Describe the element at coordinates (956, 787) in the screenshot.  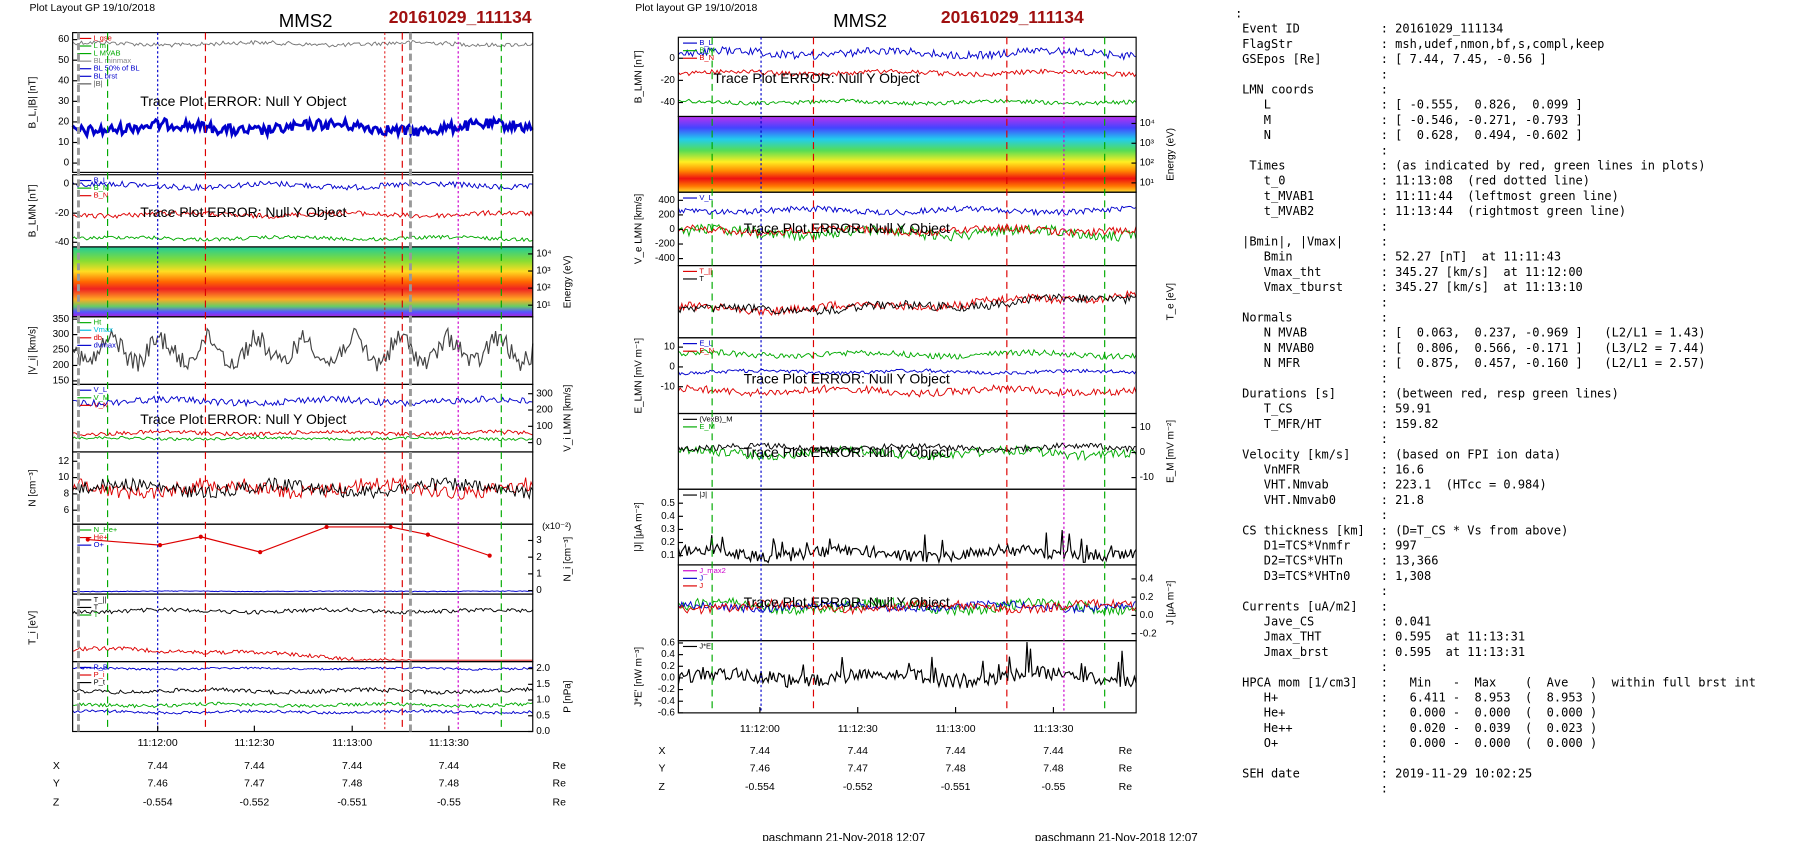
I see `ephemeris-value: -0.551` at that location.